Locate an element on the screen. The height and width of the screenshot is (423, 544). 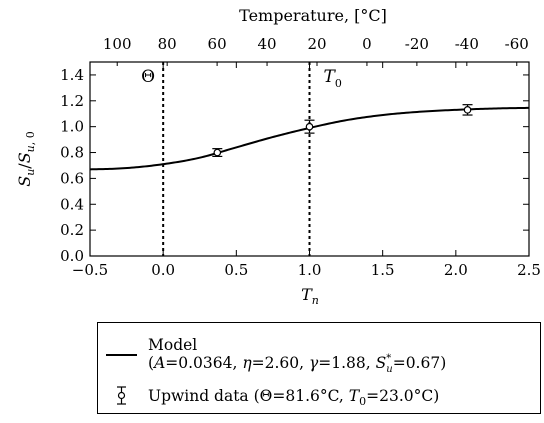
top-tick-label: 20 is located at coordinates (316, 44).